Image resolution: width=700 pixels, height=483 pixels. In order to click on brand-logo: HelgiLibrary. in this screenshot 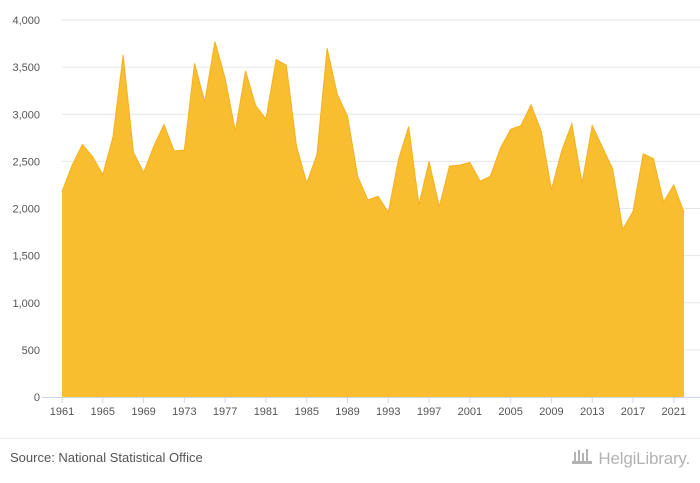, I will do `click(630, 458)`.